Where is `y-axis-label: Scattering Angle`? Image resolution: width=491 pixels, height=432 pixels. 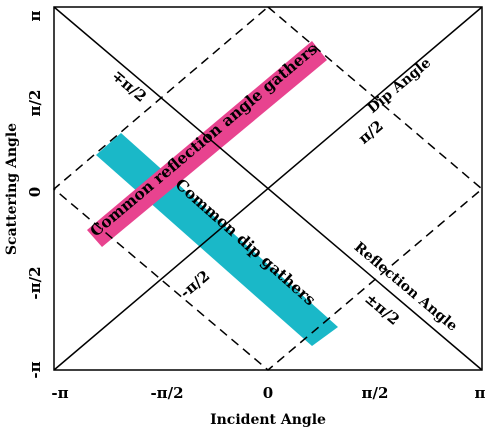
y-axis-label: Scattering Angle is located at coordinates (12, 189).